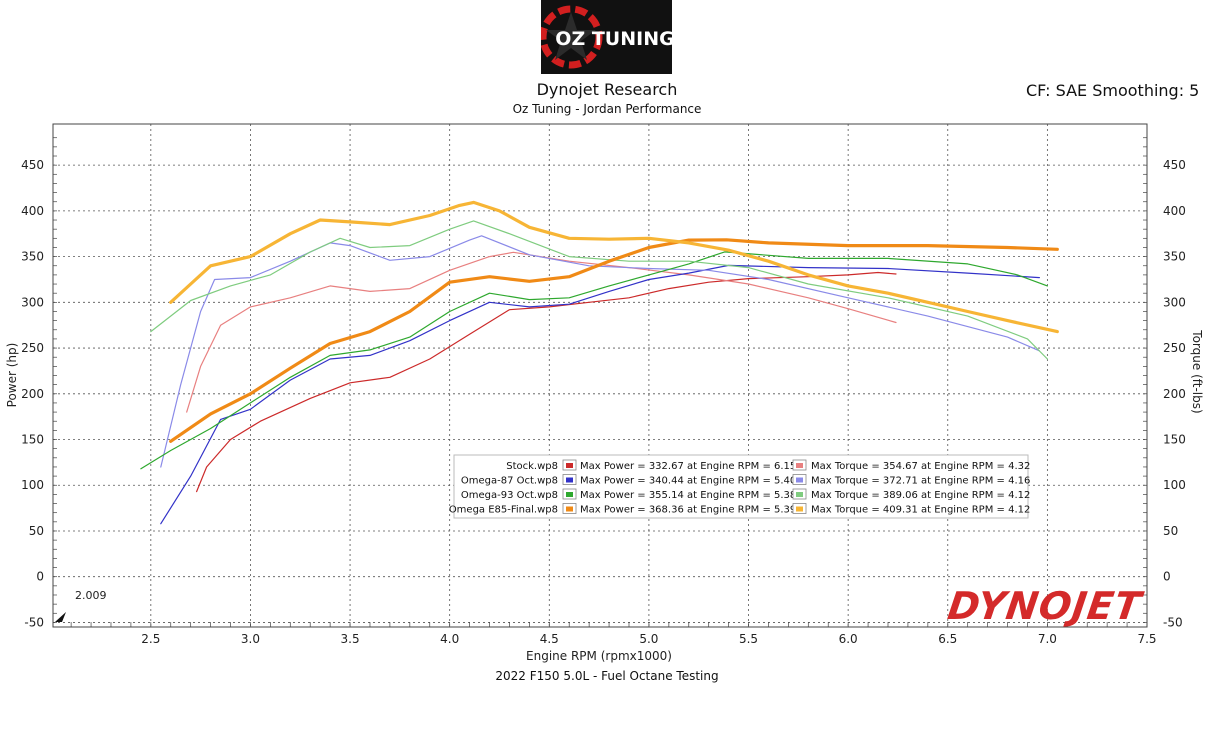 Image resolution: width=1214 pixels, height=737 pixels. What do you see at coordinates (12, 375) in the screenshot?
I see `y-axis-title-left: Power (hp)` at bounding box center [12, 375].